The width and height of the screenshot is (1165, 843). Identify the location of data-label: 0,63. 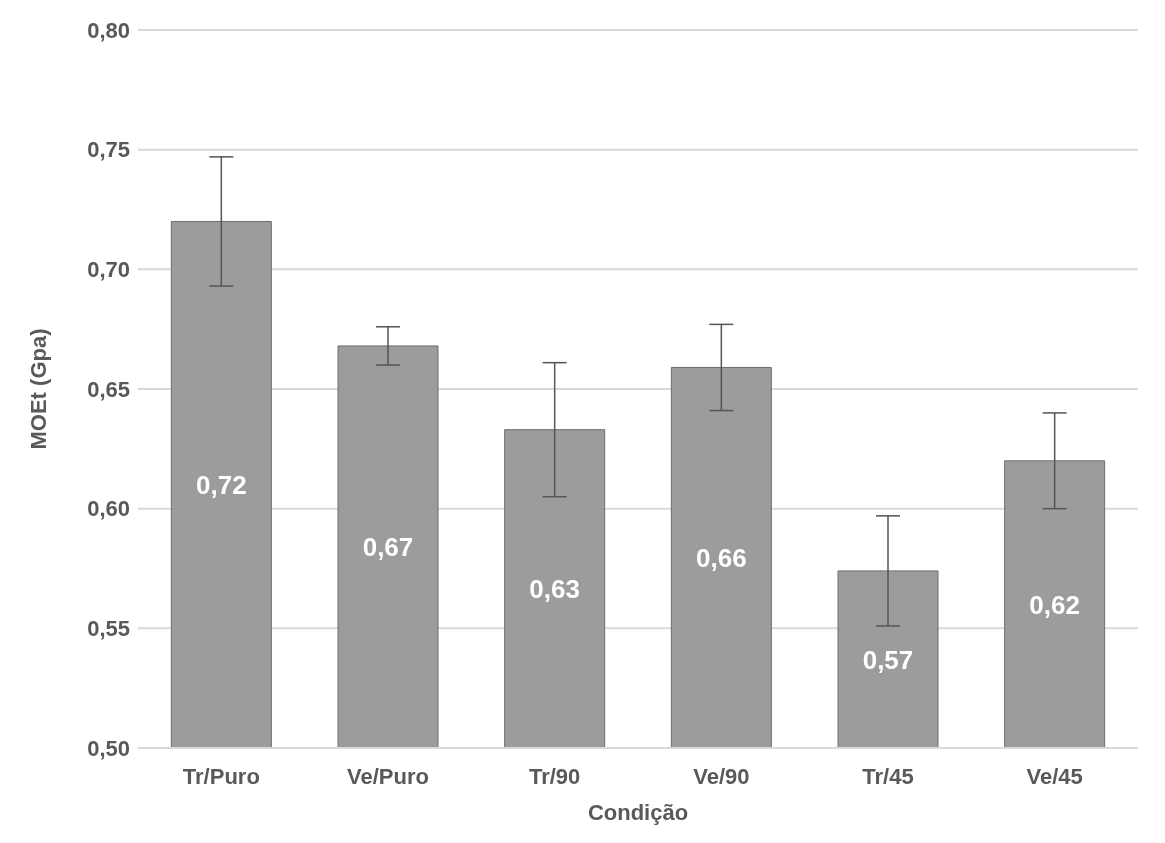
(554, 589).